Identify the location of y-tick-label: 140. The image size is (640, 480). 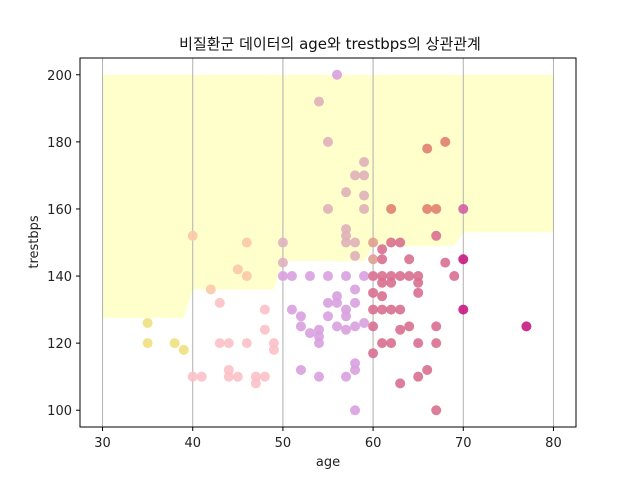
(59, 277).